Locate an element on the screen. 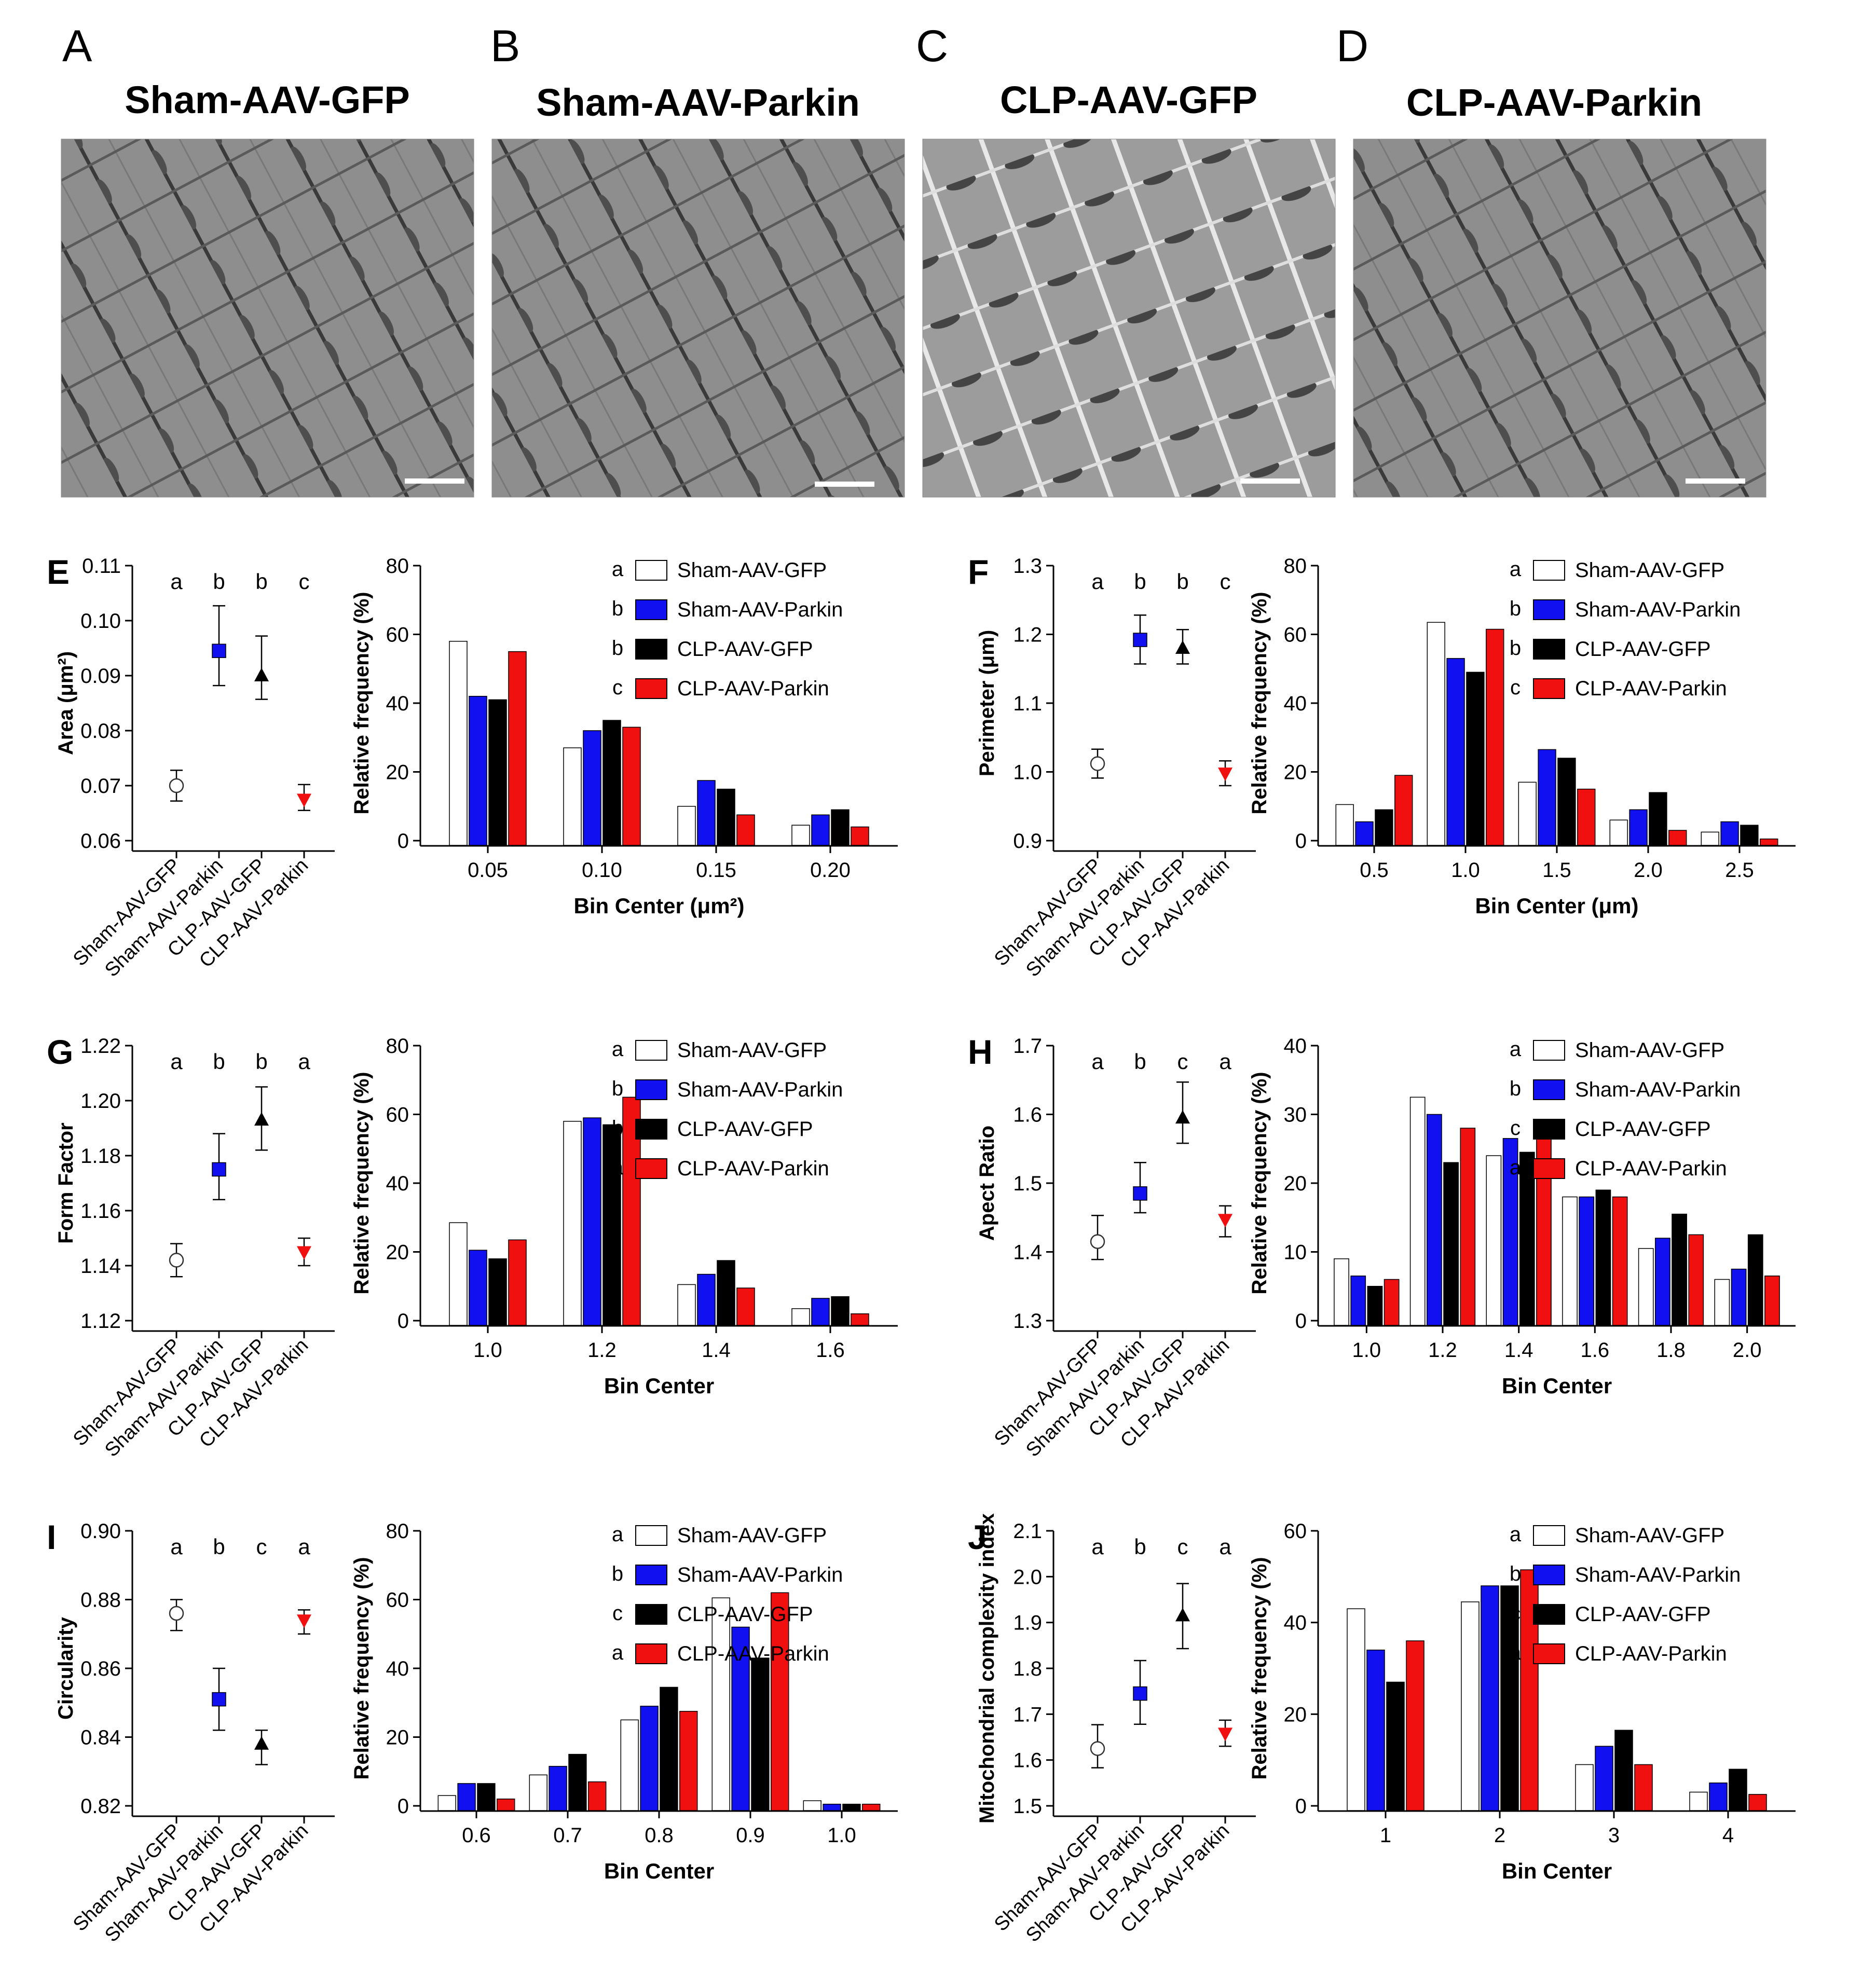  y-tick-label: 1.12 is located at coordinates (101, 1322).